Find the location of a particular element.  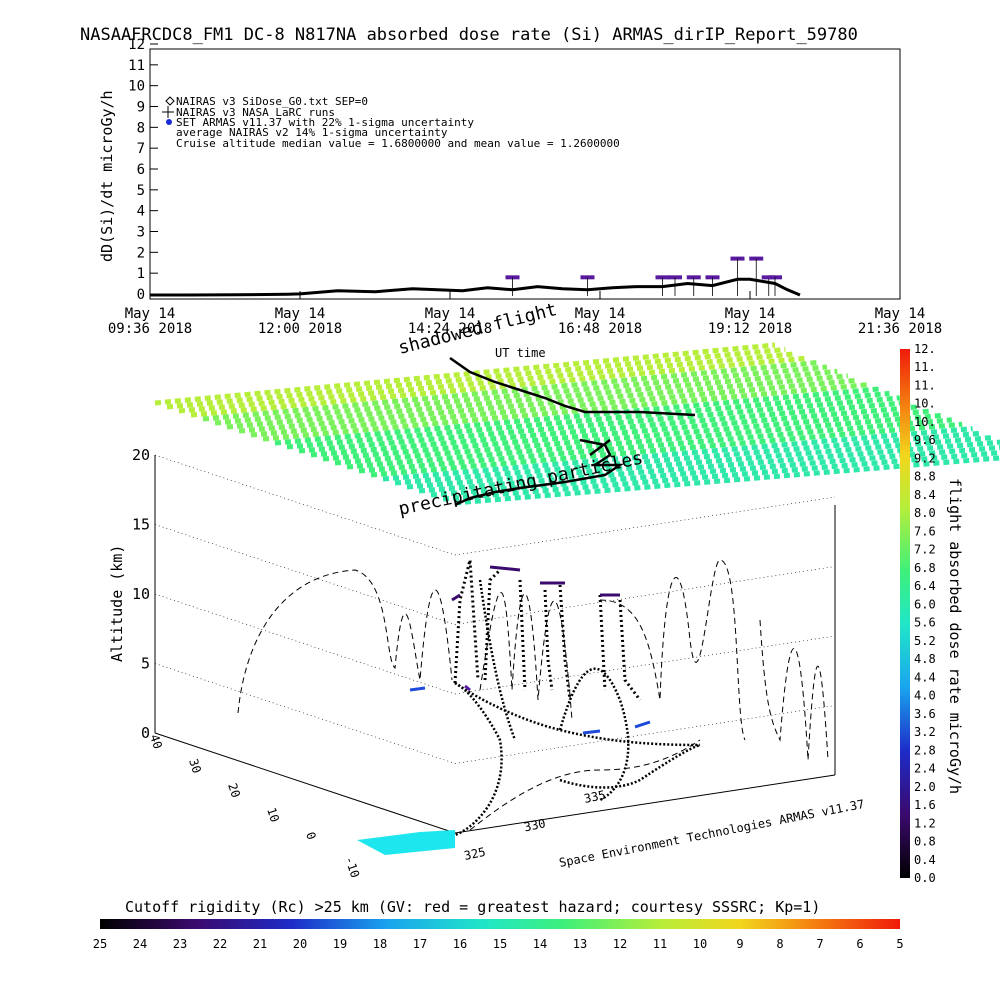

top-series is located at coordinates (475, 276).